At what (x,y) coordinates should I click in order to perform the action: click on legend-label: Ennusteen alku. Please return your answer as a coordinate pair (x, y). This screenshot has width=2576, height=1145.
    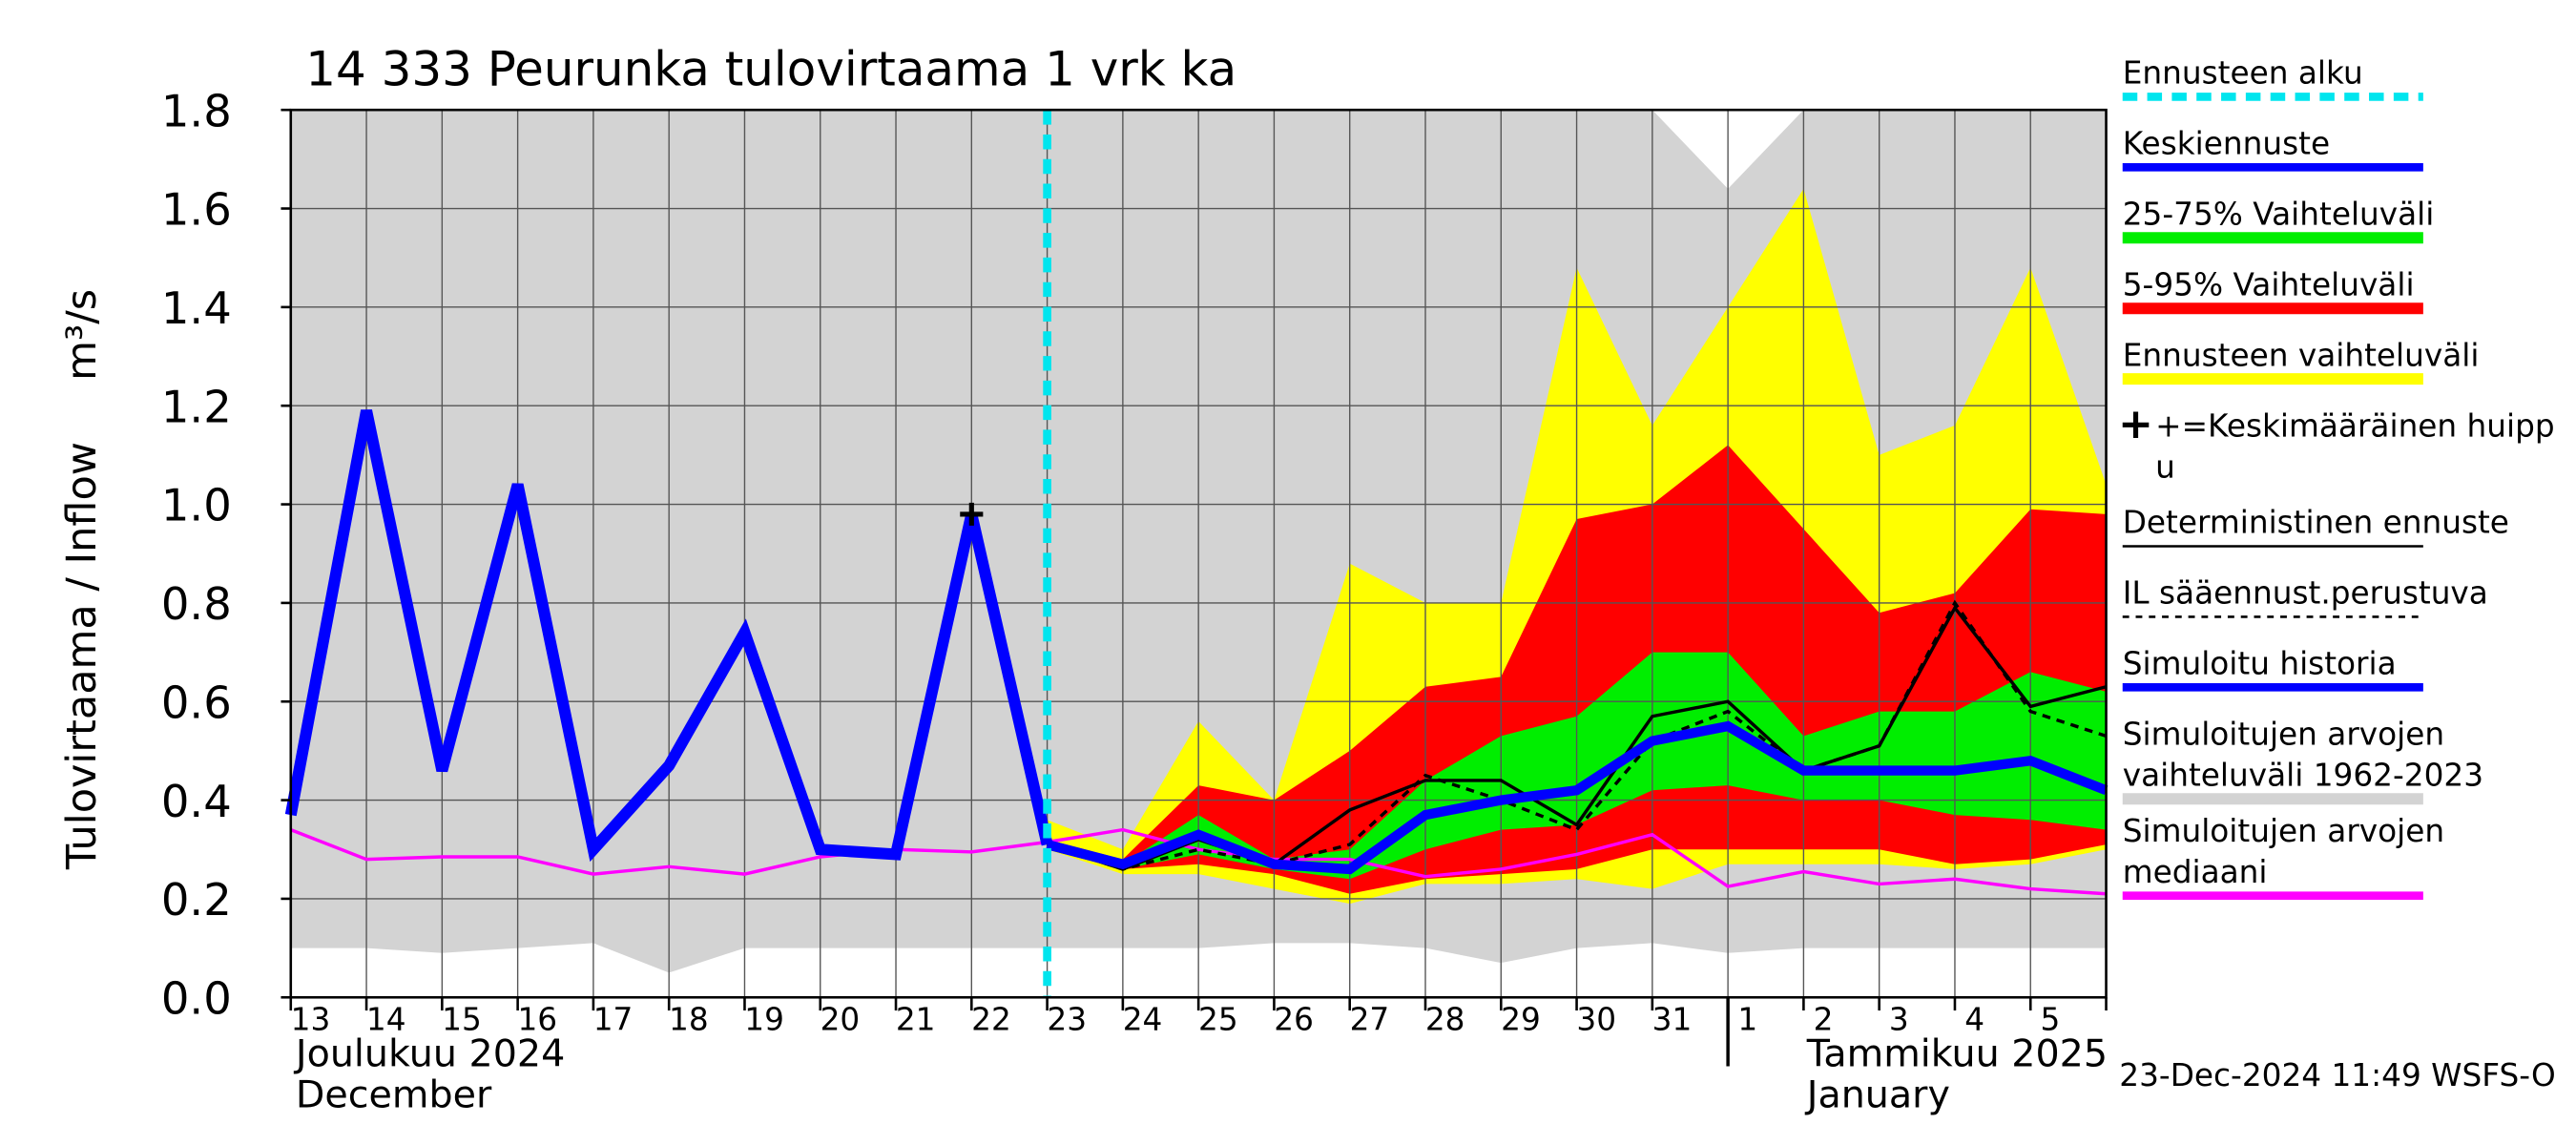
    Looking at the image, I should click on (2243, 73).